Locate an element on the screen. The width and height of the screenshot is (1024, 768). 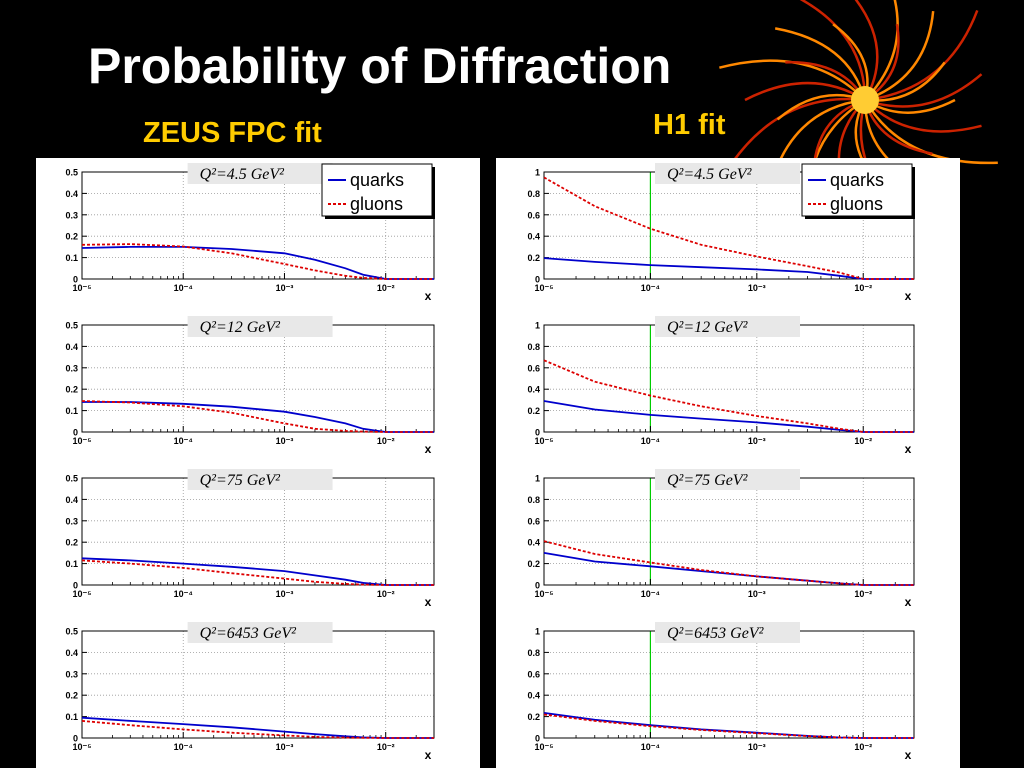
legend-box is located at coordinates (377, 190).